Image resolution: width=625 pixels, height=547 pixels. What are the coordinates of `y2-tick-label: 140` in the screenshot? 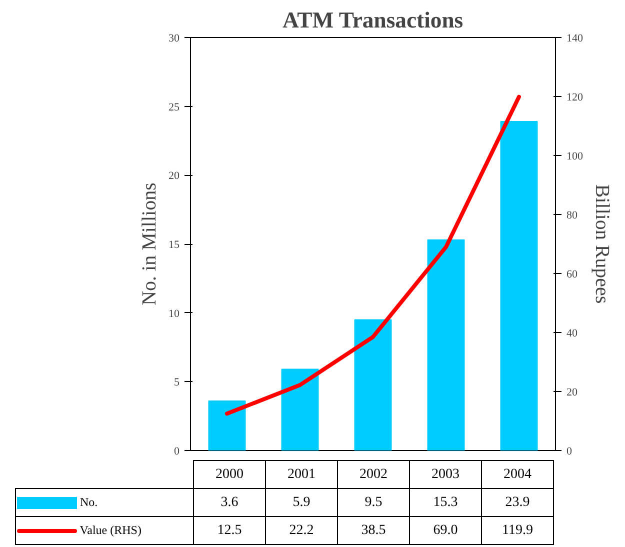 It's located at (575, 38).